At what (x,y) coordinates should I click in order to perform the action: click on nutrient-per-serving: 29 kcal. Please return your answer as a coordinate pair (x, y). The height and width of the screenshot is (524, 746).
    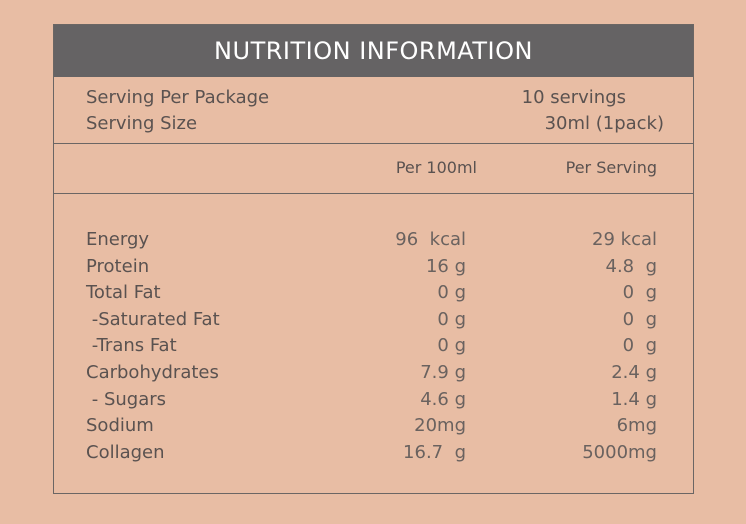
    Looking at the image, I should click on (624, 239).